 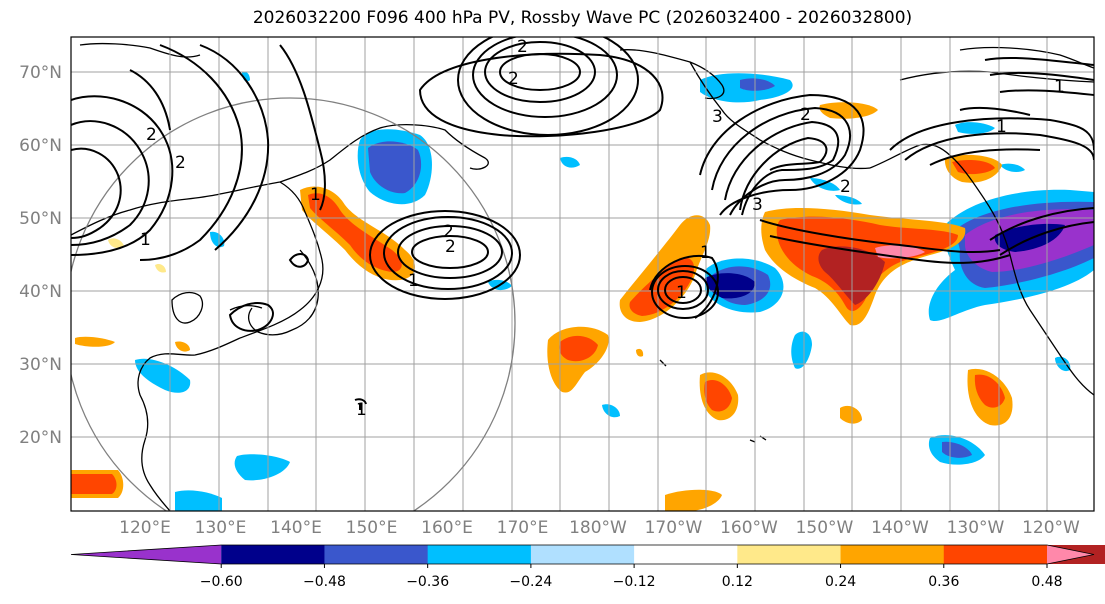 What do you see at coordinates (840, 582) in the screenshot?
I see `colorbar-tick-label: 0.24` at bounding box center [840, 582].